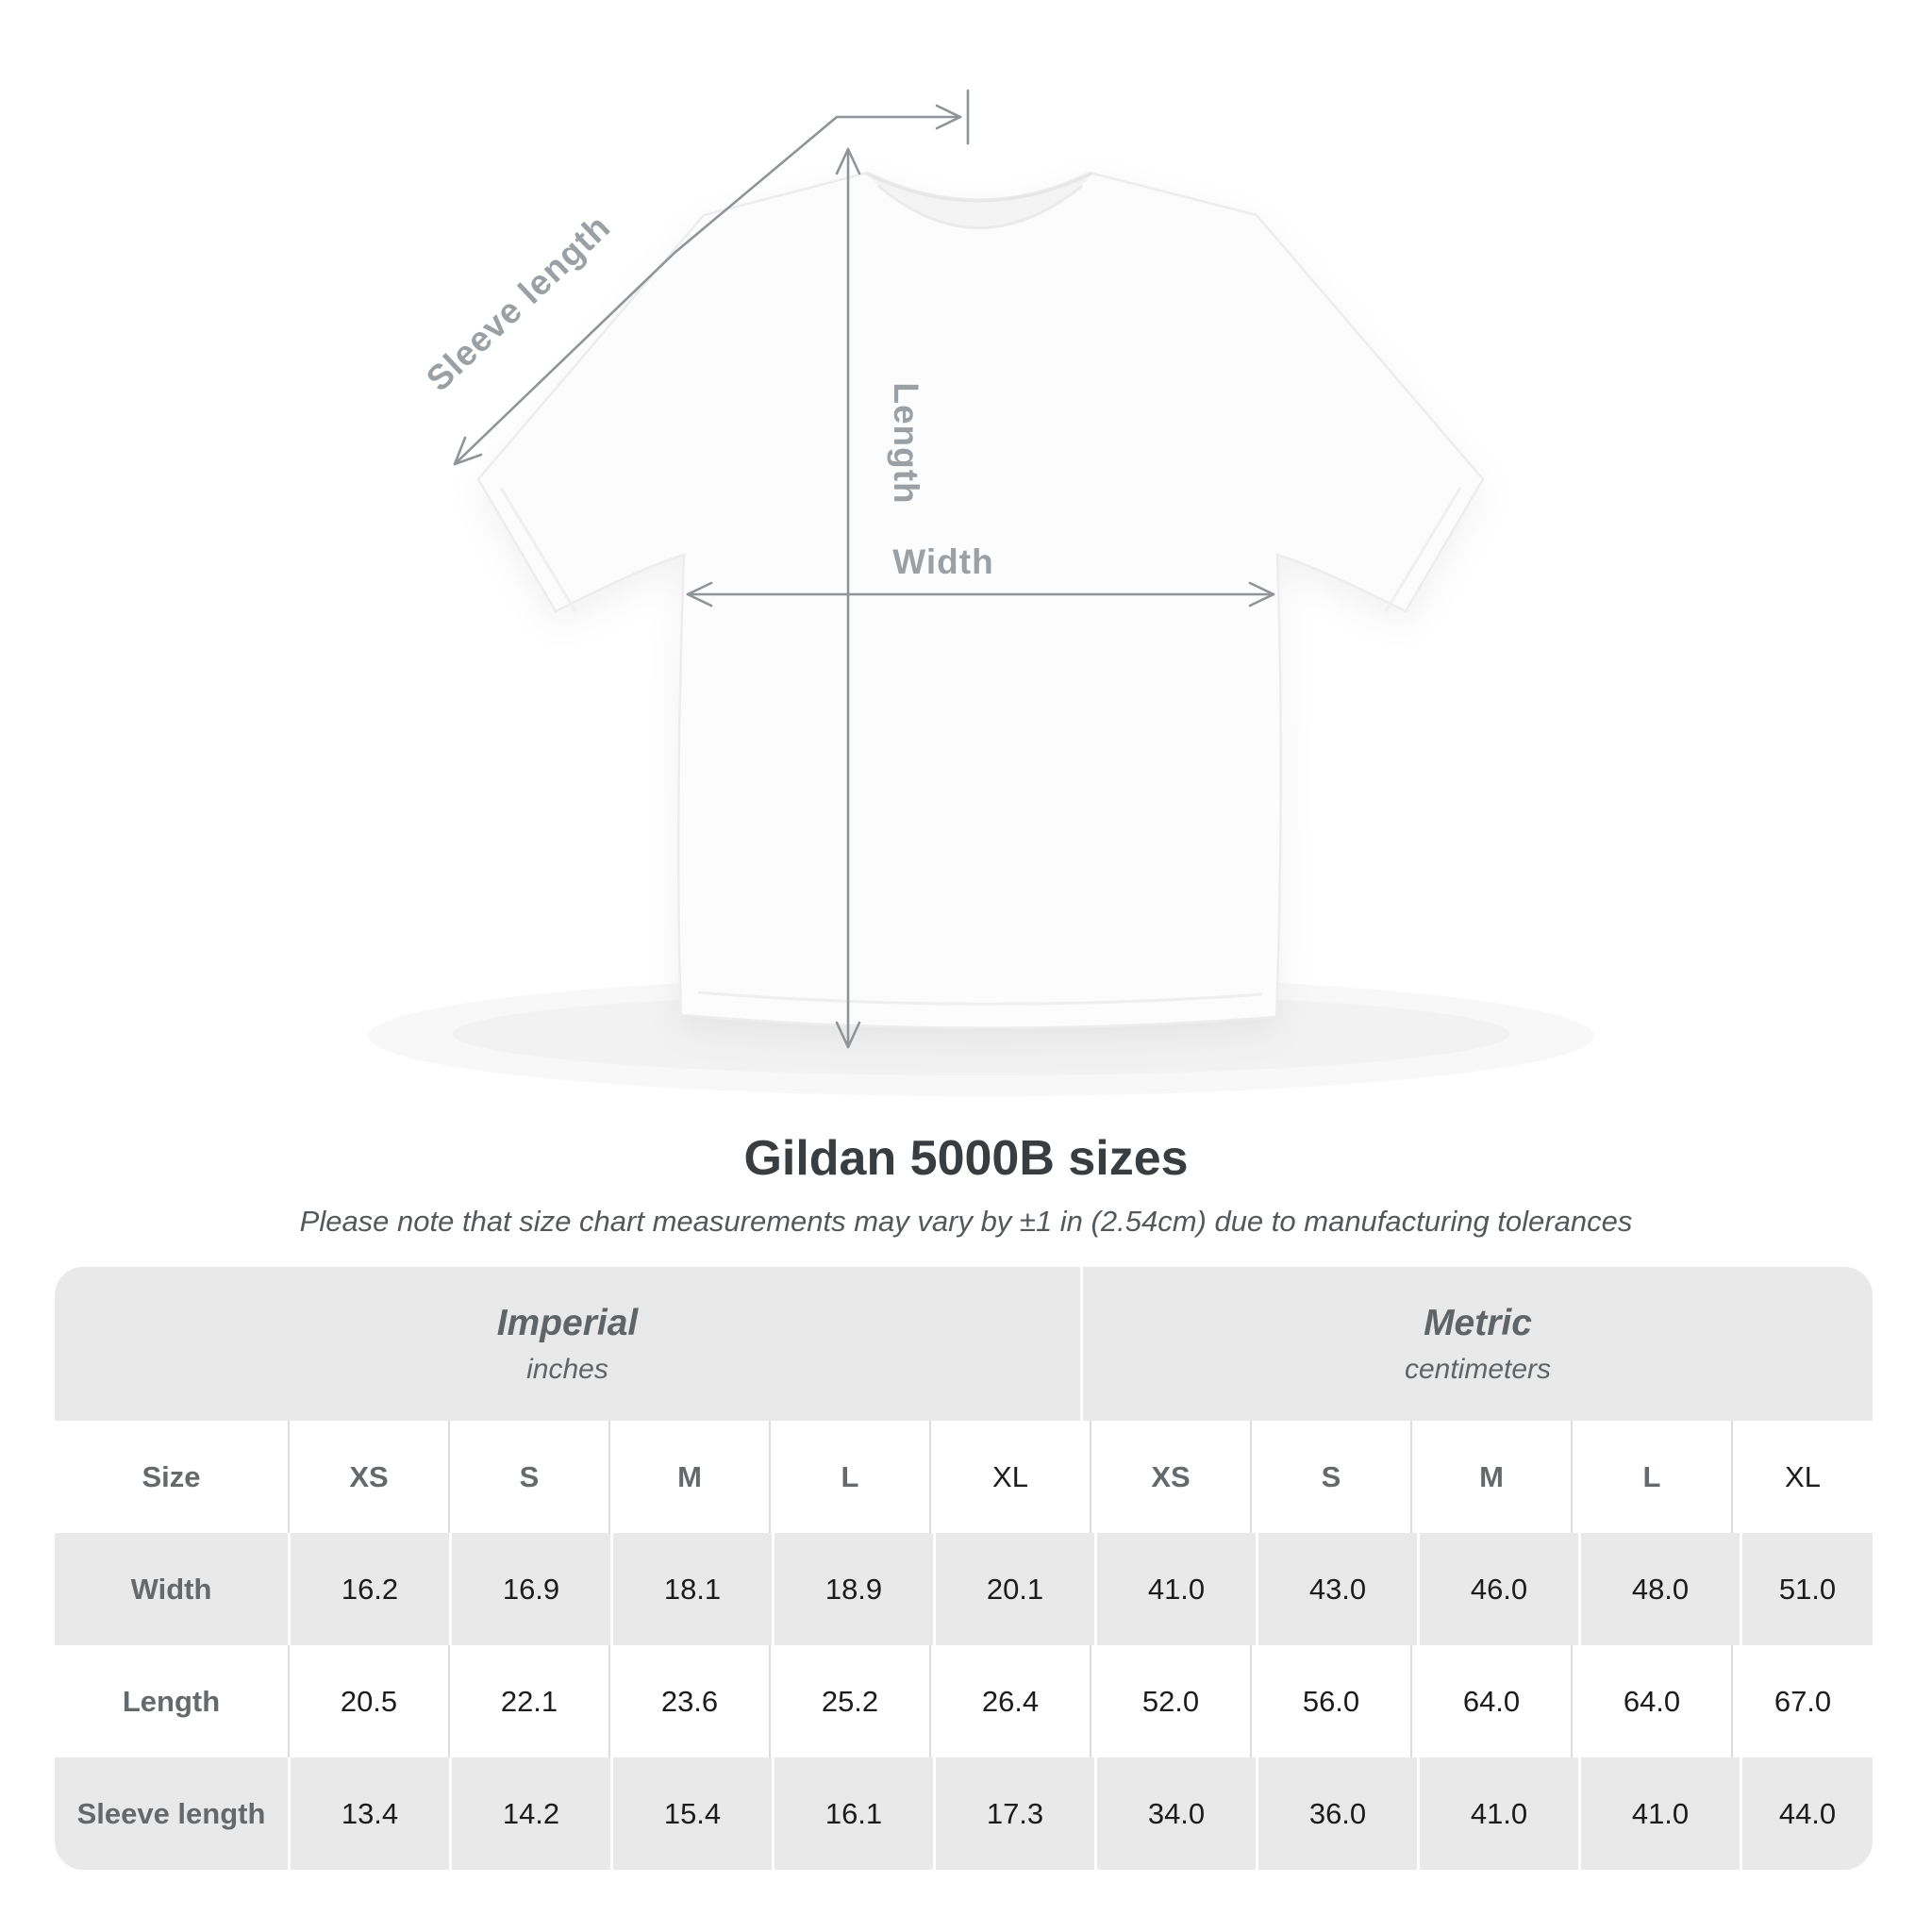 The width and height of the screenshot is (1932, 1932). Describe the element at coordinates (942, 561) in the screenshot. I see `width-label: Width` at that location.